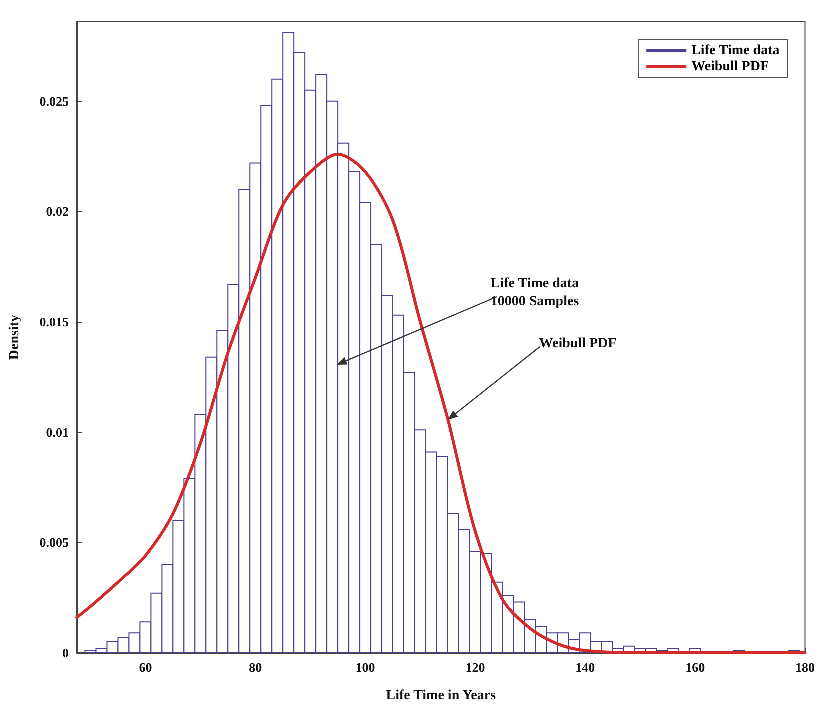  I want to click on annotation: Weibull PDF, so click(578, 344).